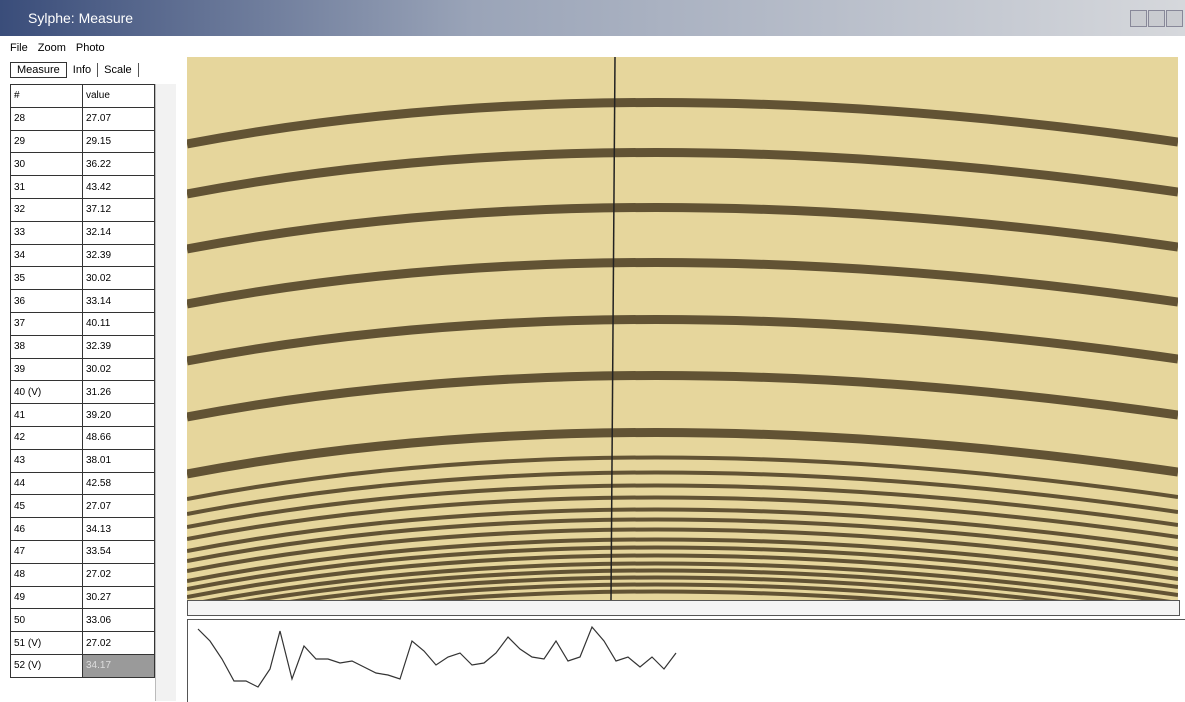  What do you see at coordinates (118, 460) in the screenshot?
I see `cell: 38.01` at bounding box center [118, 460].